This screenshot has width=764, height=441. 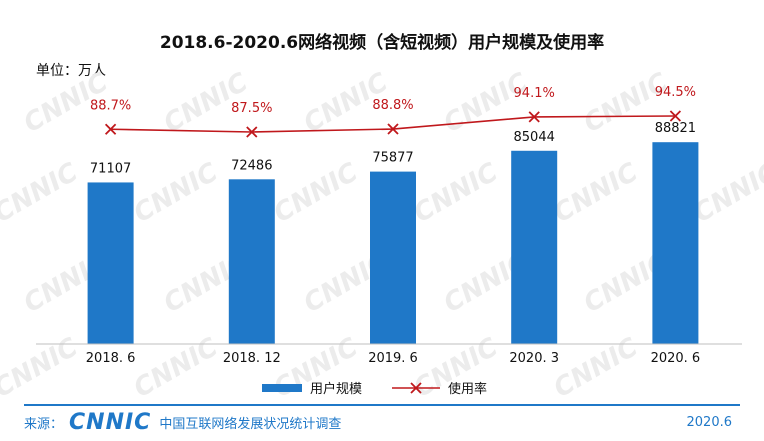 I want to click on x-tick-label: 2020. 6, so click(x=676, y=358).